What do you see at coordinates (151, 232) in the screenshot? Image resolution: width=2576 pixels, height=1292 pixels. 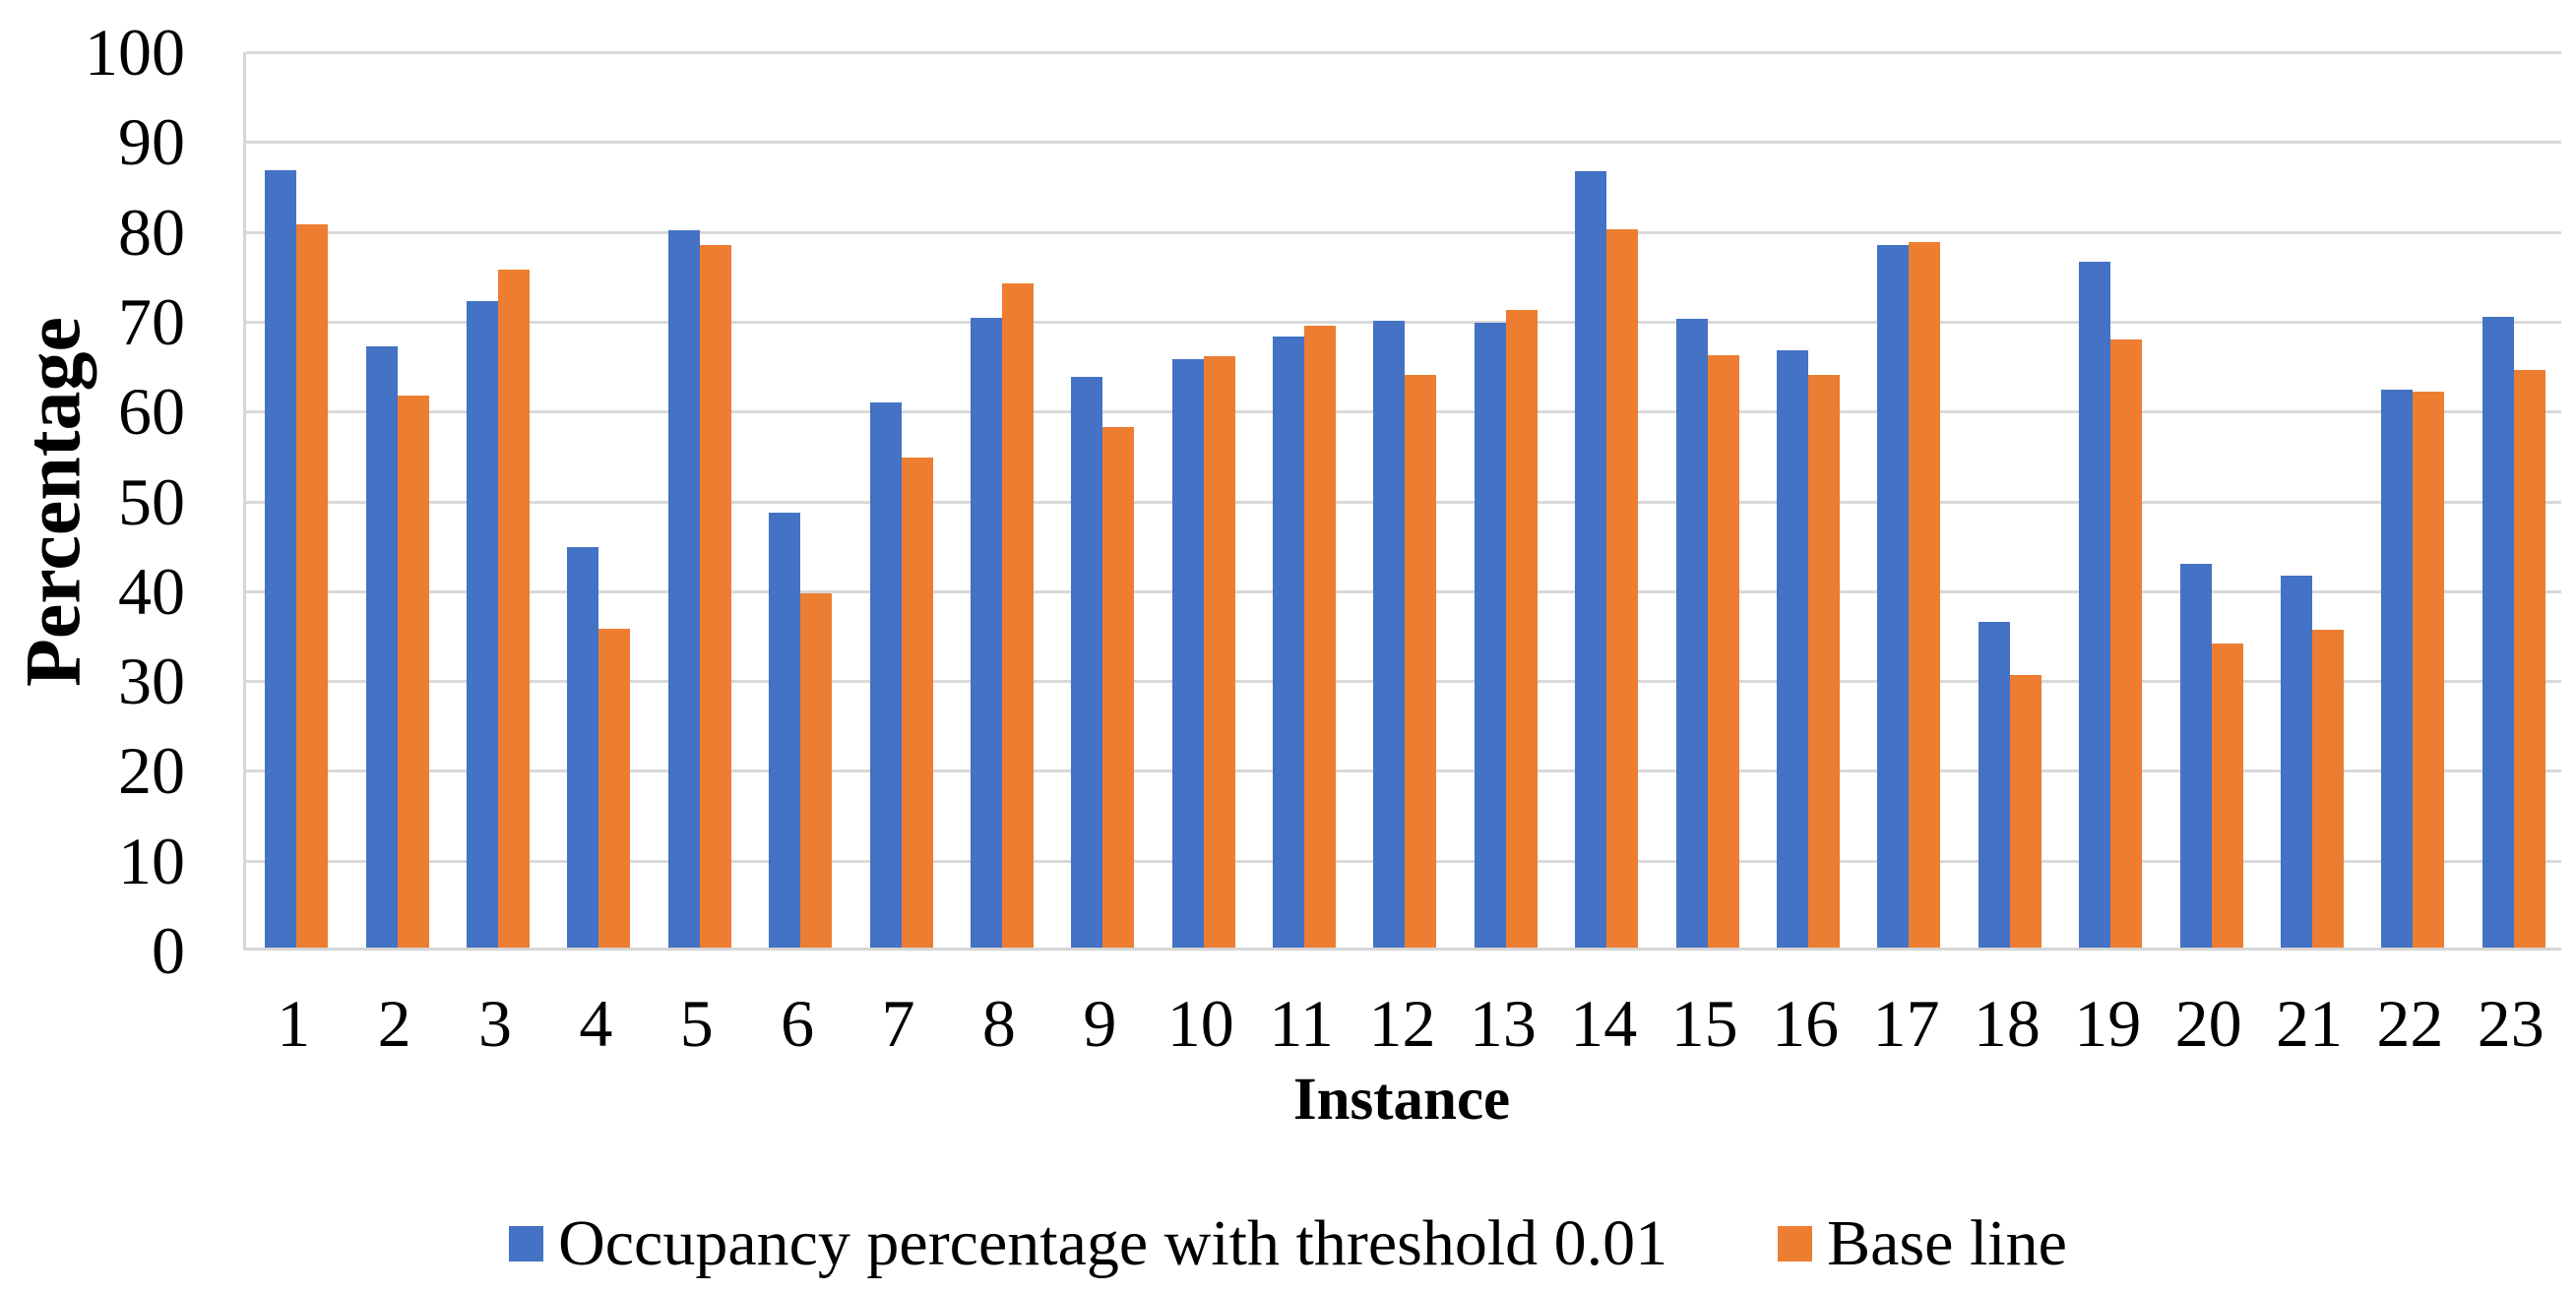 I see `y-tick-label: 80` at bounding box center [151, 232].